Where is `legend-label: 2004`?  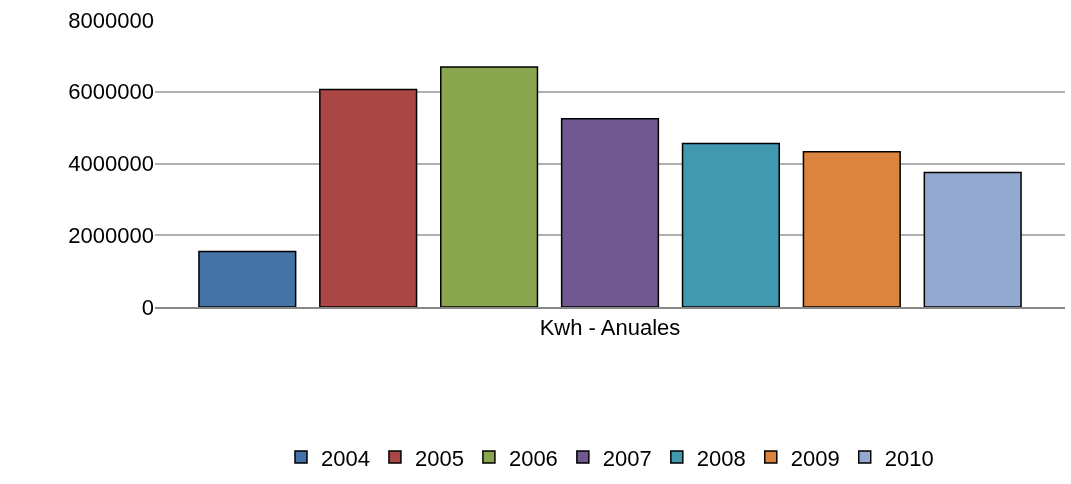 legend-label: 2004 is located at coordinates (345, 458).